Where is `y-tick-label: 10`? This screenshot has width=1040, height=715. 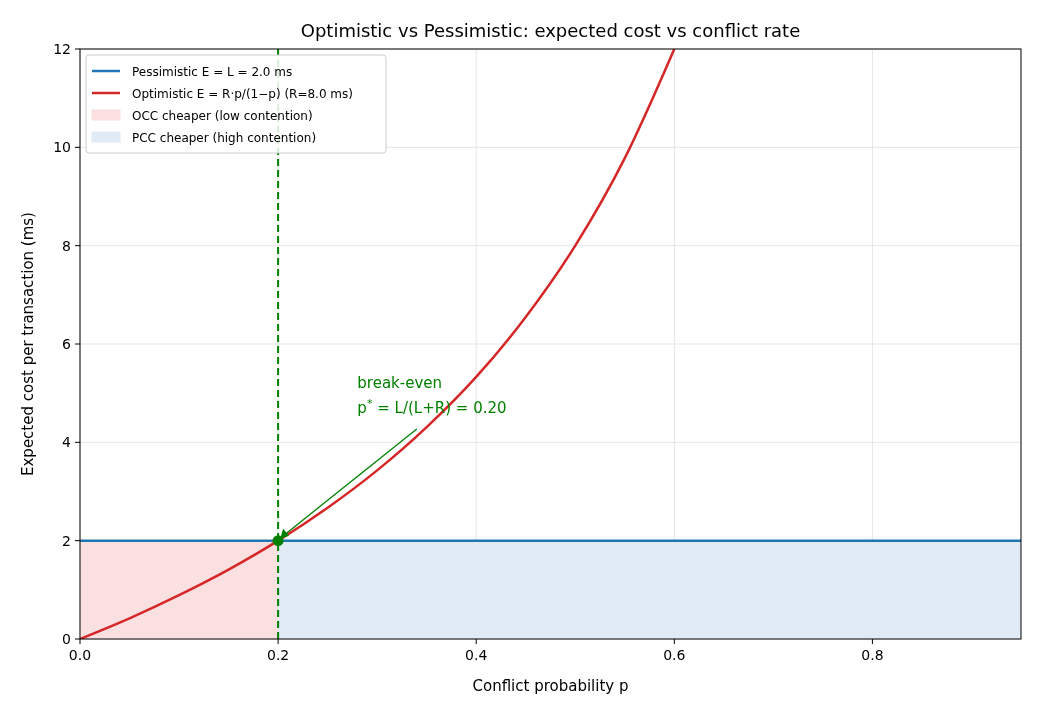 y-tick-label: 10 is located at coordinates (62, 147).